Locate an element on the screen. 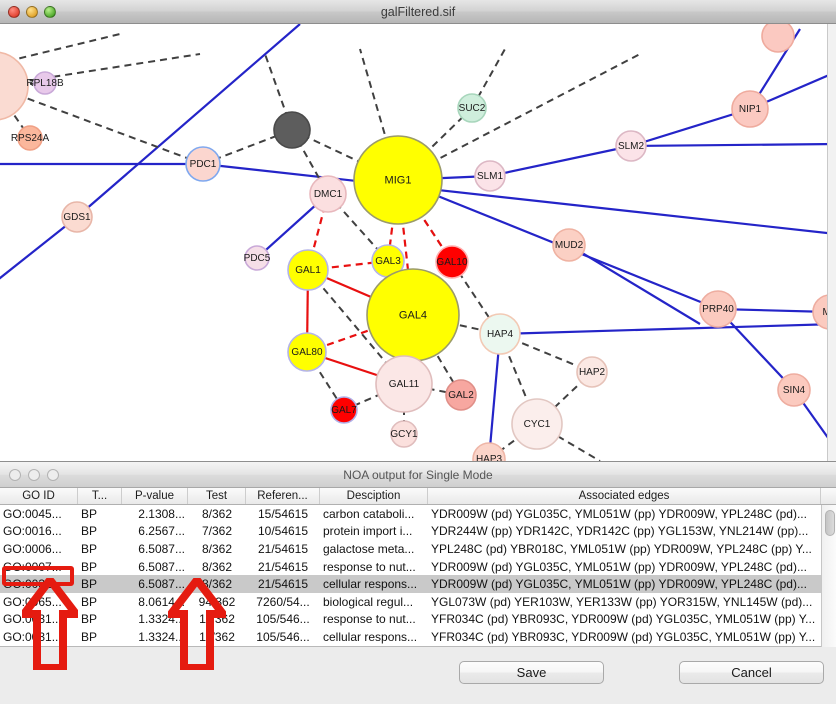 The width and height of the screenshot is (836, 704). column-header-go_id: GO ID is located at coordinates (39, 496).